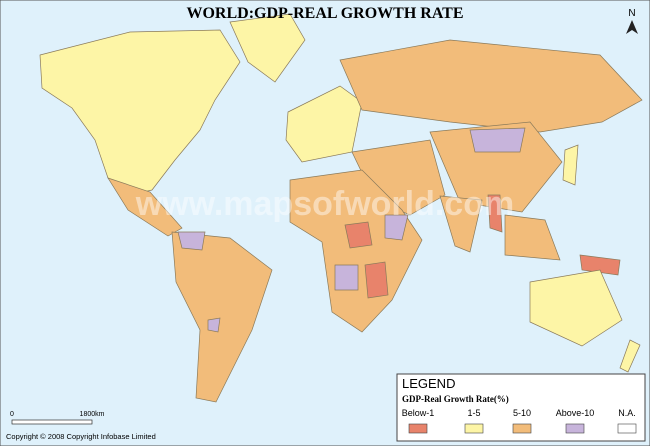  Describe the element at coordinates (631, 13) in the screenshot. I see `north-label: N` at that location.